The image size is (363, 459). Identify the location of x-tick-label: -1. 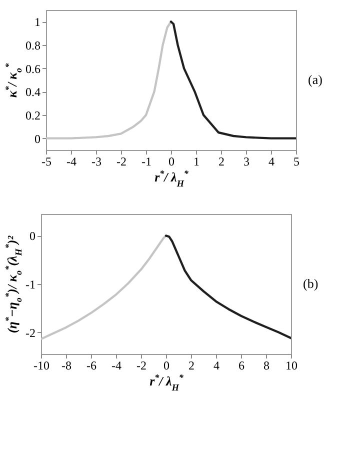
(147, 161).